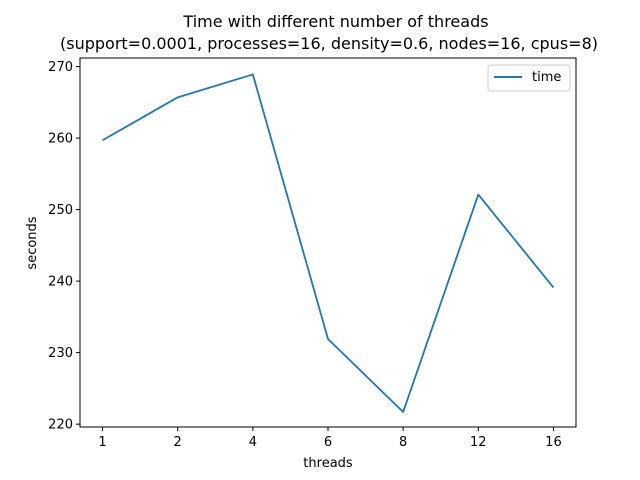 Image resolution: width=640 pixels, height=480 pixels. Describe the element at coordinates (60, 425) in the screenshot. I see `y-tick-label: 220` at that location.